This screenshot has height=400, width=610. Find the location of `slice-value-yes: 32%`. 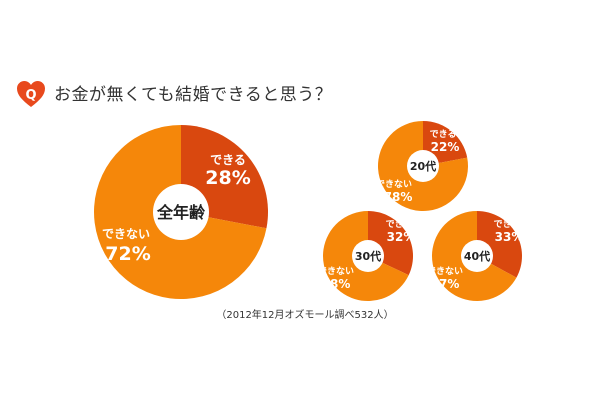

slice-value-yes: 32% is located at coordinates (401, 237).